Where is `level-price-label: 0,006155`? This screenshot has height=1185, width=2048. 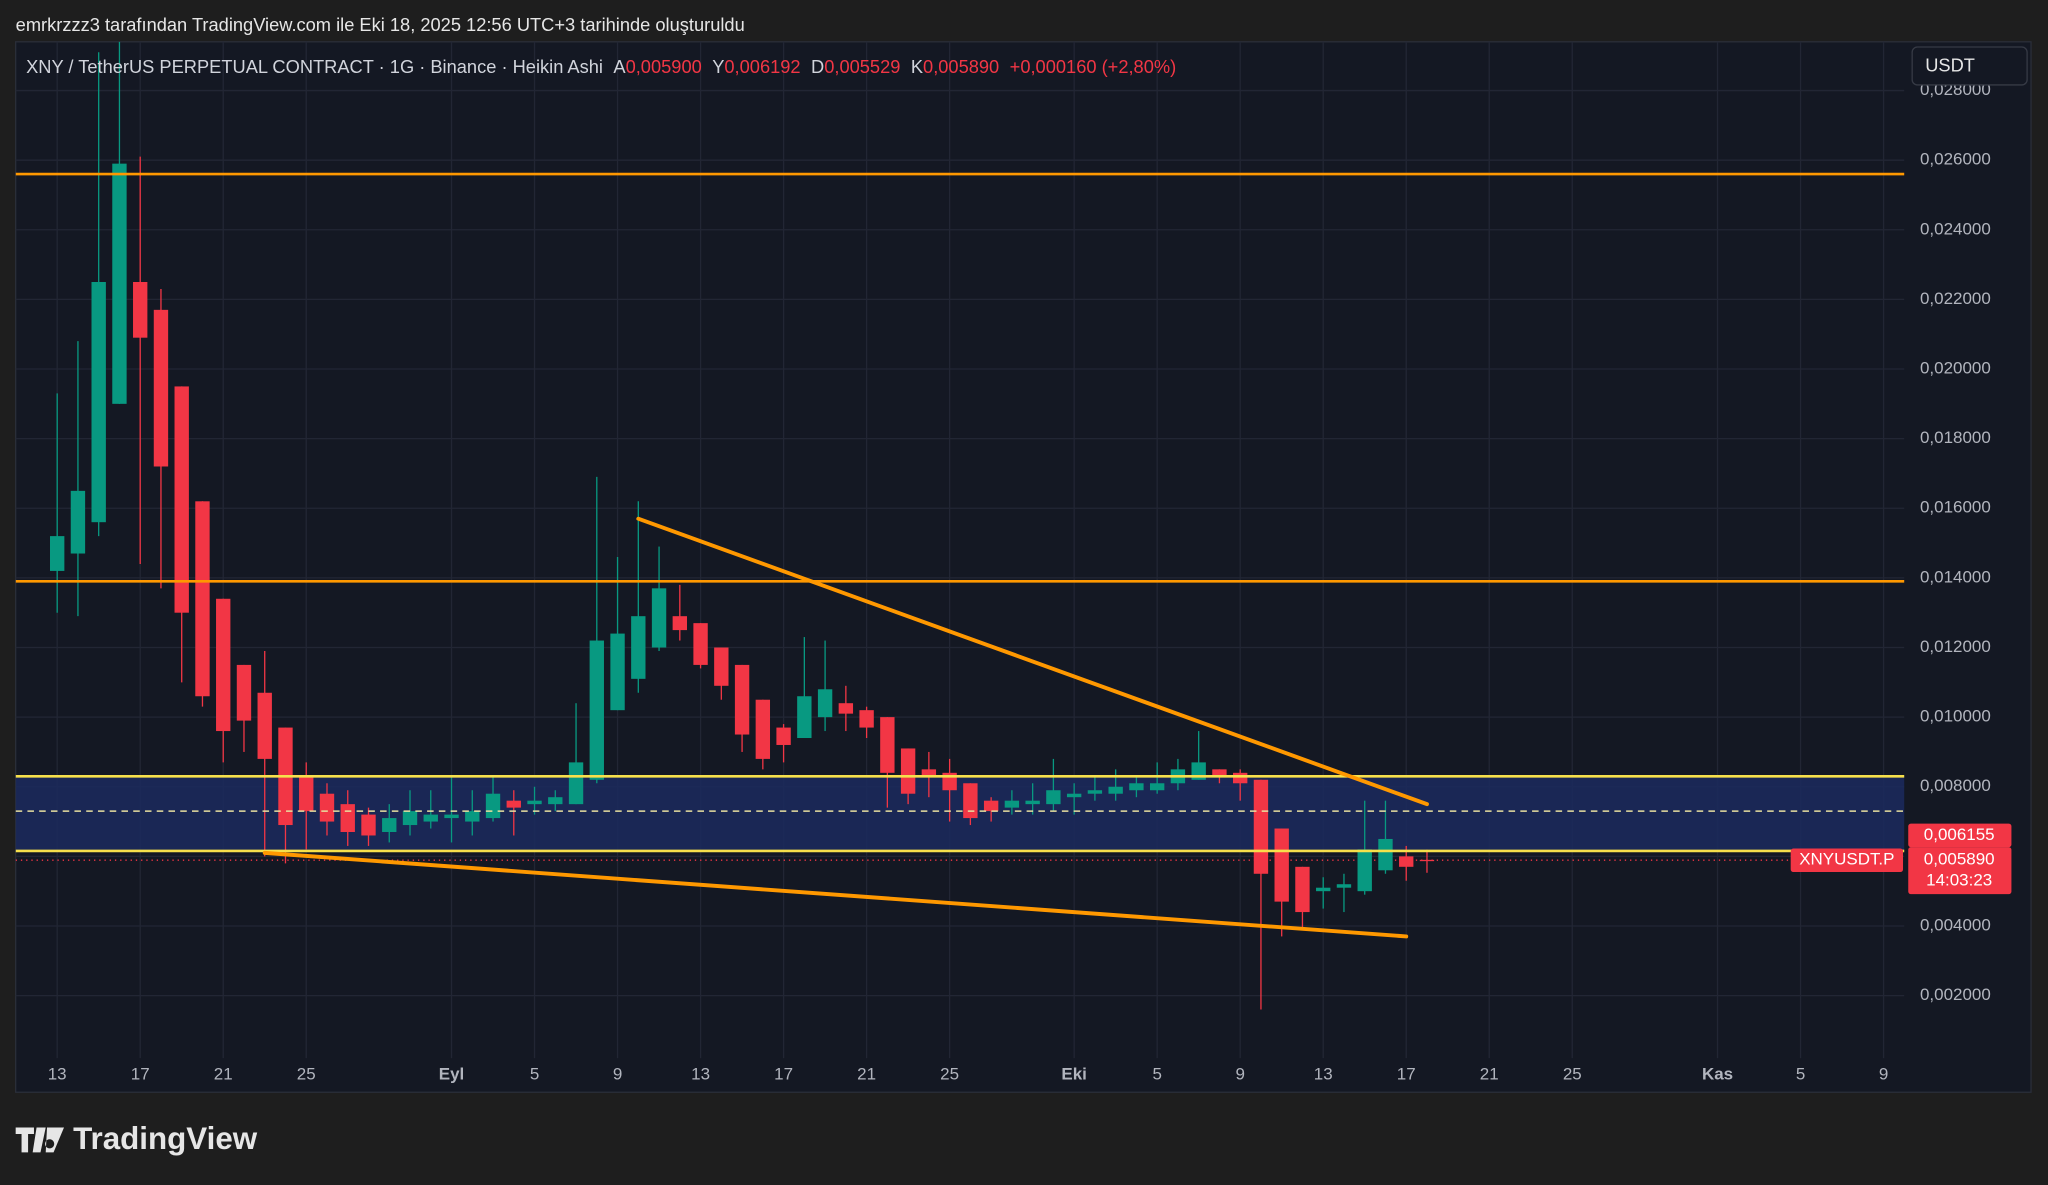
level-price-label: 0,006155 is located at coordinates (1959, 834).